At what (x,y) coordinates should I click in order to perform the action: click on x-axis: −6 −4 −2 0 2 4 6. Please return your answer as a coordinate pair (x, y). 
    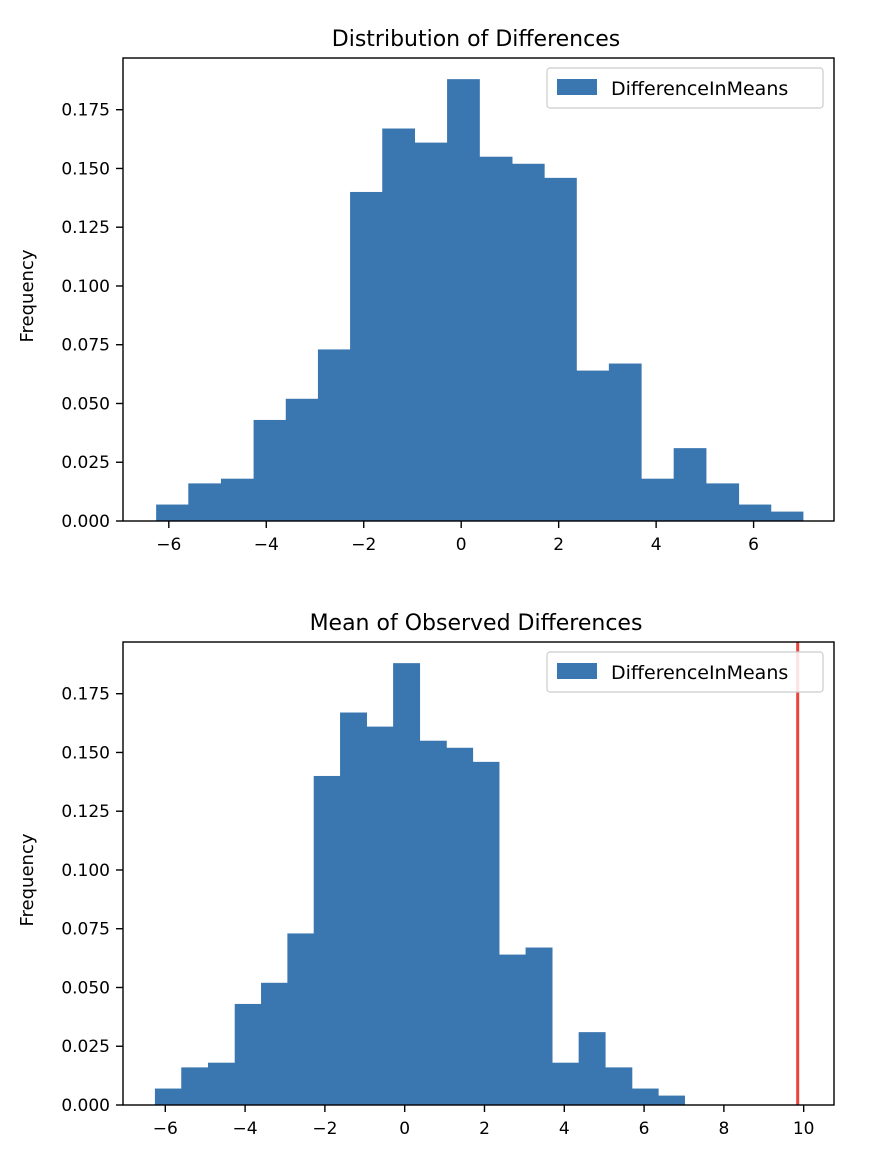
    Looking at the image, I should click on (457, 538).